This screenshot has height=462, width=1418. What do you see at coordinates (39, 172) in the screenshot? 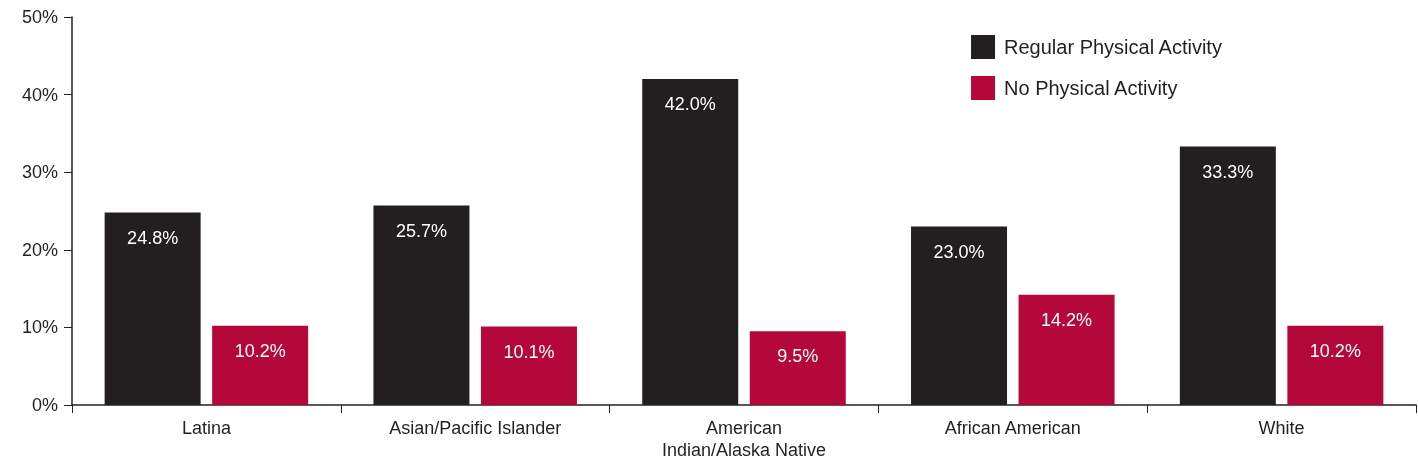
I see `y-tick-label: 30%` at bounding box center [39, 172].